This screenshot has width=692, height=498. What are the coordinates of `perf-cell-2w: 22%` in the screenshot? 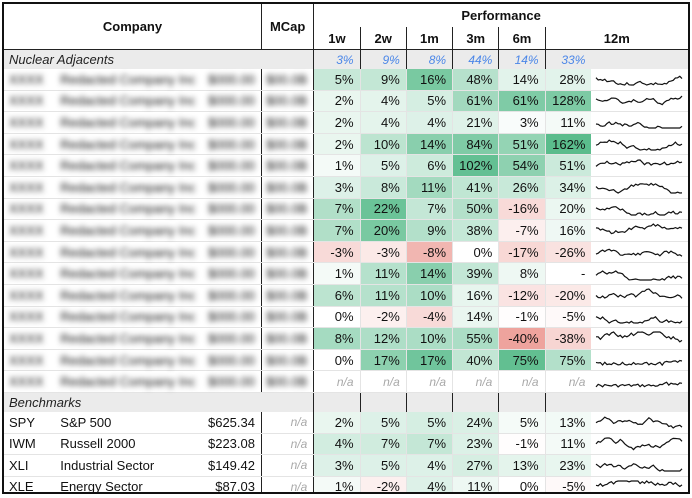 It's located at (383, 209).